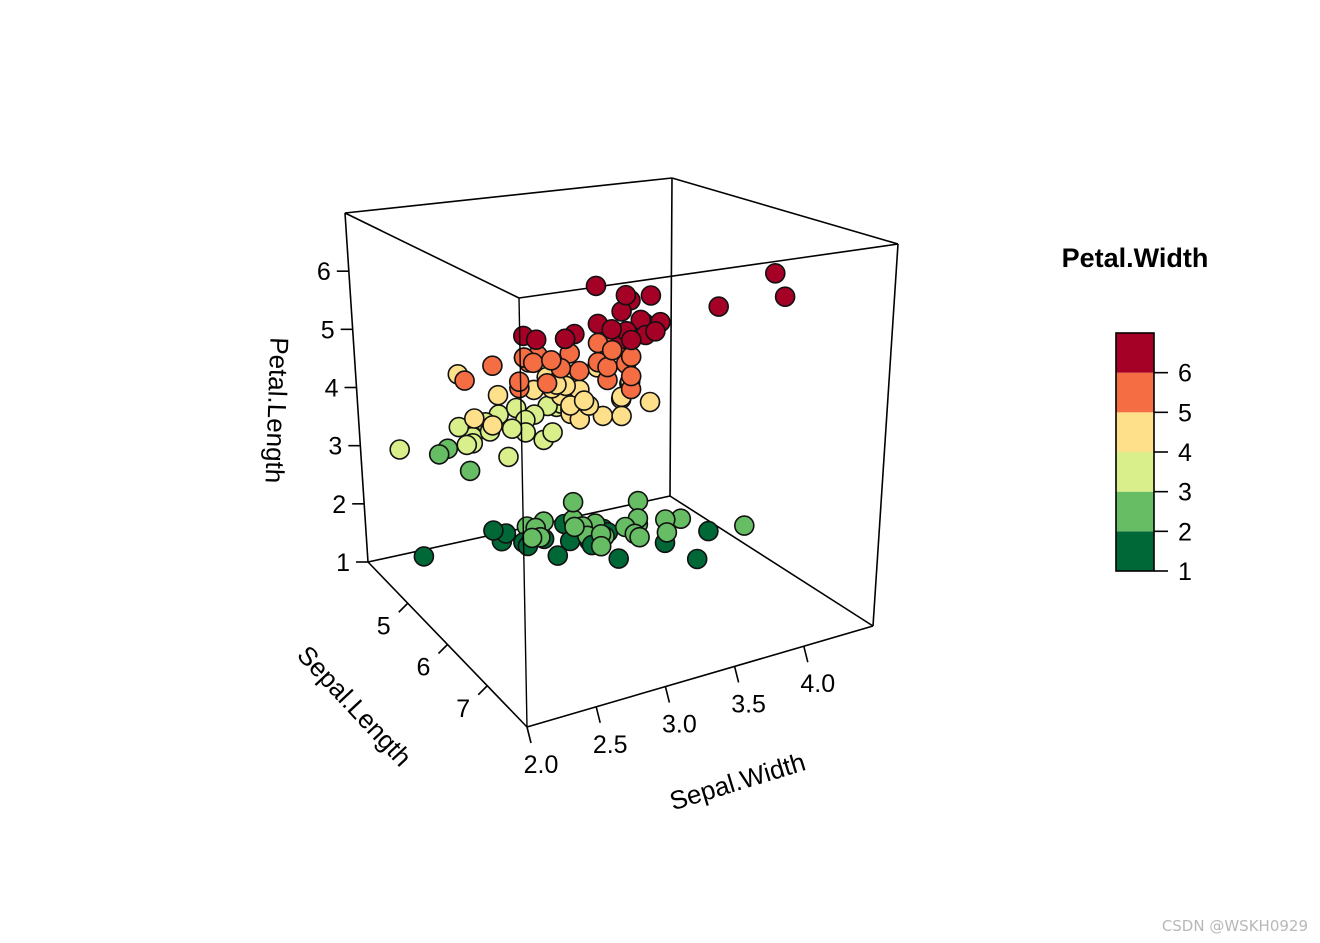 This screenshot has height=943, width=1320. I want to click on legend-tick-label: 6, so click(1185, 374).